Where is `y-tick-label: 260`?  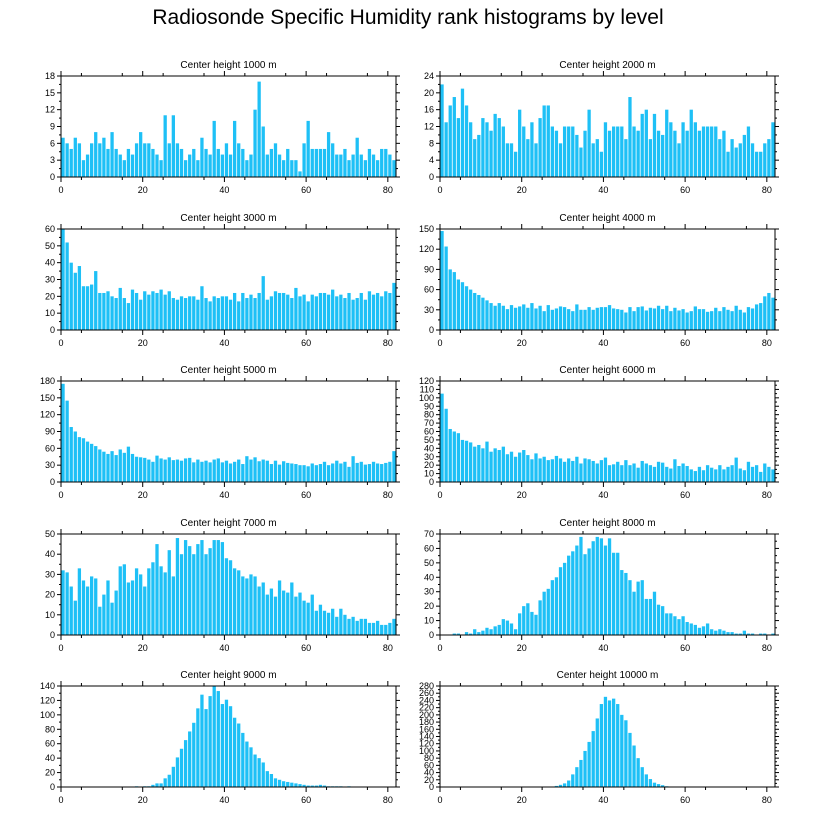
y-tick-label: 260 is located at coordinates (426, 693).